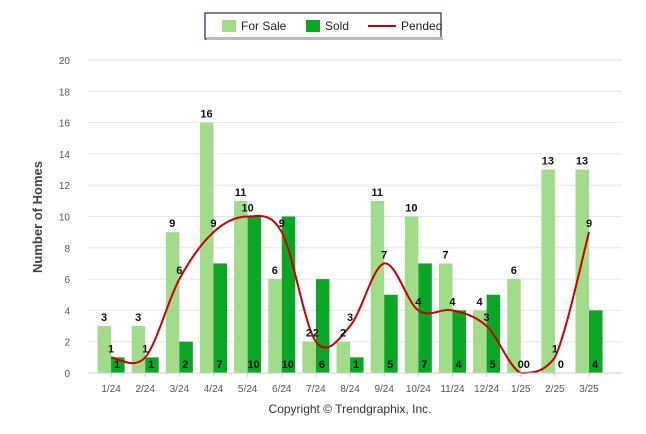 This screenshot has width=646, height=434. Describe the element at coordinates (521, 389) in the screenshot. I see `x-tick-label: 1/25` at that location.